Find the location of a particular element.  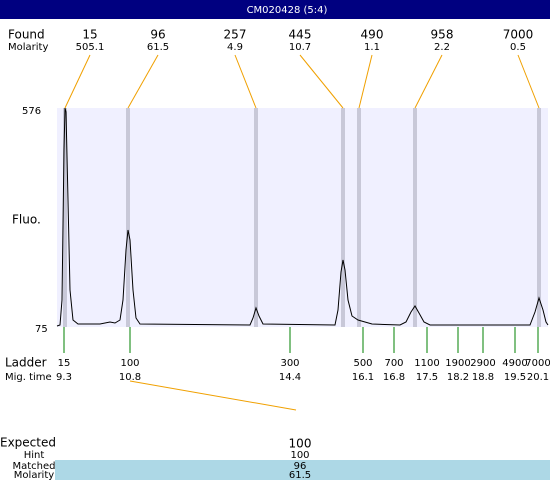

peak-size: 7000 is located at coordinates (518, 35).